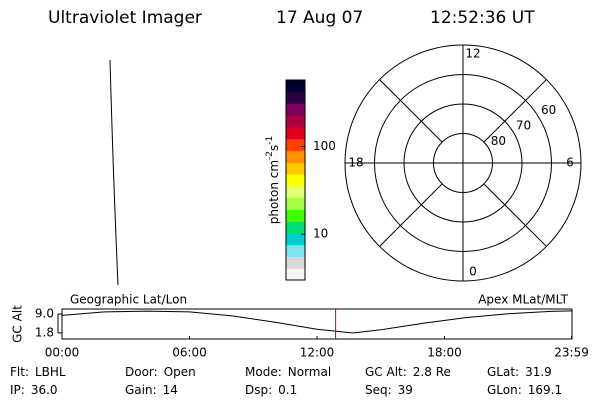 Image resolution: width=600 pixels, height=400 pixels. What do you see at coordinates (44, 332) in the screenshot?
I see `y-tick-label: 1.8` at bounding box center [44, 332].